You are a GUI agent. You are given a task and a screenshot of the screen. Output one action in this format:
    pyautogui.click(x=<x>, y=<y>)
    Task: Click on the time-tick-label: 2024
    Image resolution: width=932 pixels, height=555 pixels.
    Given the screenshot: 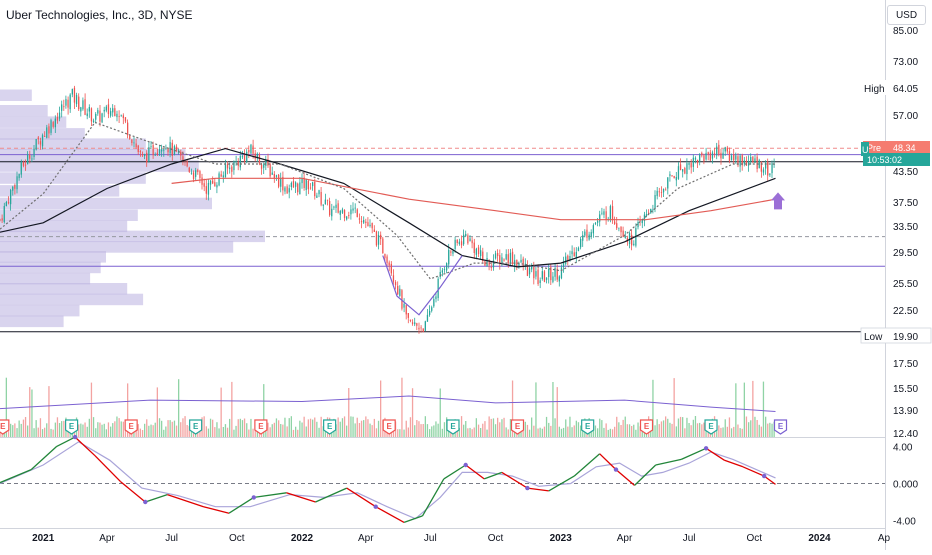 What is the action you would take?
    pyautogui.click(x=819, y=538)
    